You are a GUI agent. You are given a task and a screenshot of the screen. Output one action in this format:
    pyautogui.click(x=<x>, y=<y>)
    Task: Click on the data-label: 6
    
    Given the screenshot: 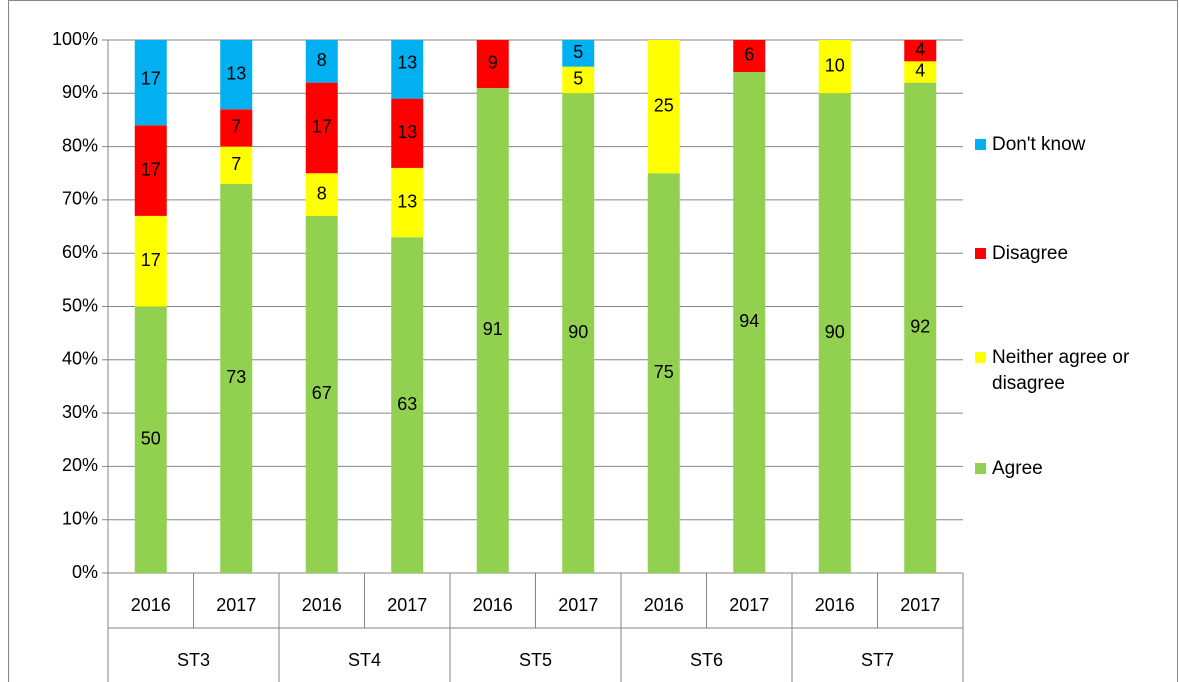 What is the action you would take?
    pyautogui.click(x=749, y=55)
    